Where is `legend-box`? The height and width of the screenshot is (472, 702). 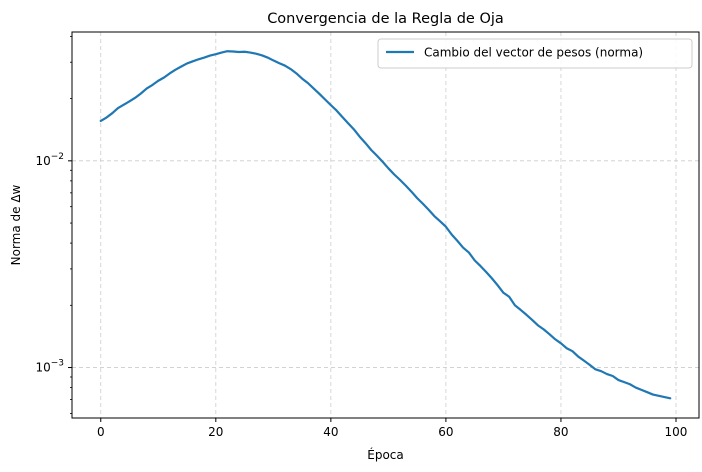 legend-box is located at coordinates (535, 53).